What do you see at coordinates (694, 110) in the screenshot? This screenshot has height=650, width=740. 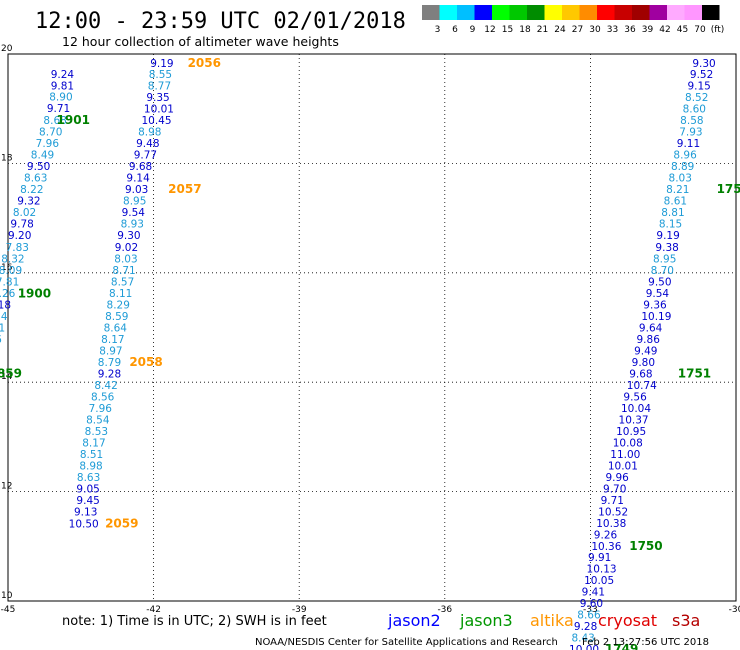 I see `wave-height-value: 8.60` at bounding box center [694, 110].